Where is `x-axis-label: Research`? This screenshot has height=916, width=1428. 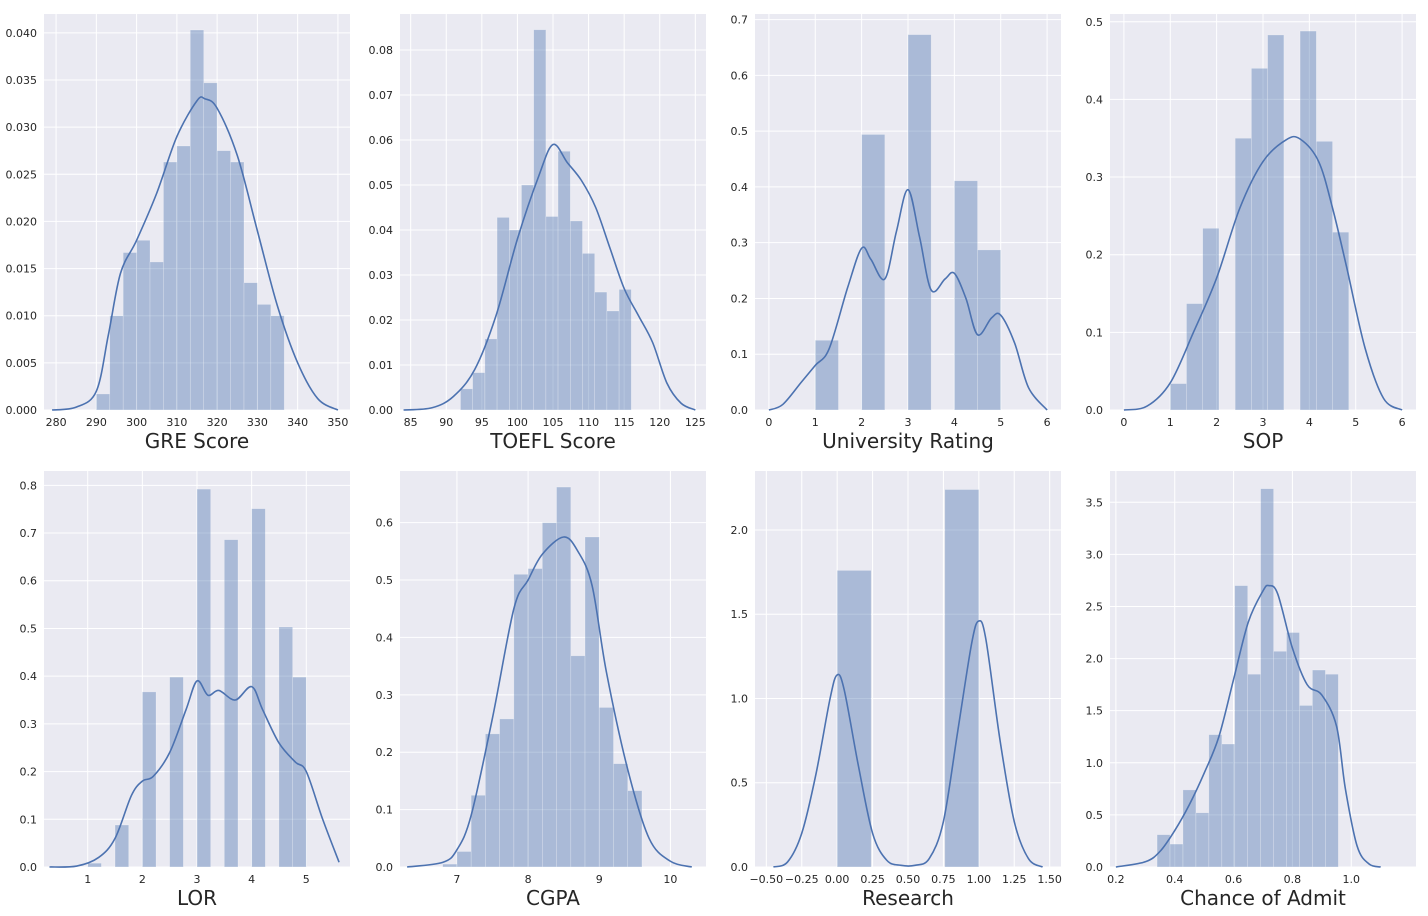 x-axis-label: Research is located at coordinates (908, 898).